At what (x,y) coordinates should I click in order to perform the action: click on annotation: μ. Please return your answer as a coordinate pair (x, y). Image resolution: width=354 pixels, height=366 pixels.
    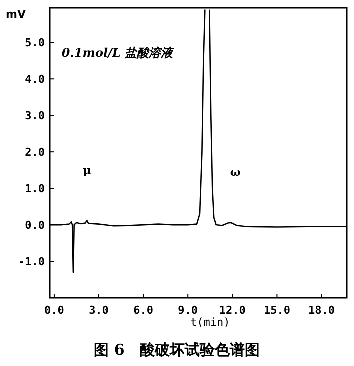
    Looking at the image, I should click on (87, 170).